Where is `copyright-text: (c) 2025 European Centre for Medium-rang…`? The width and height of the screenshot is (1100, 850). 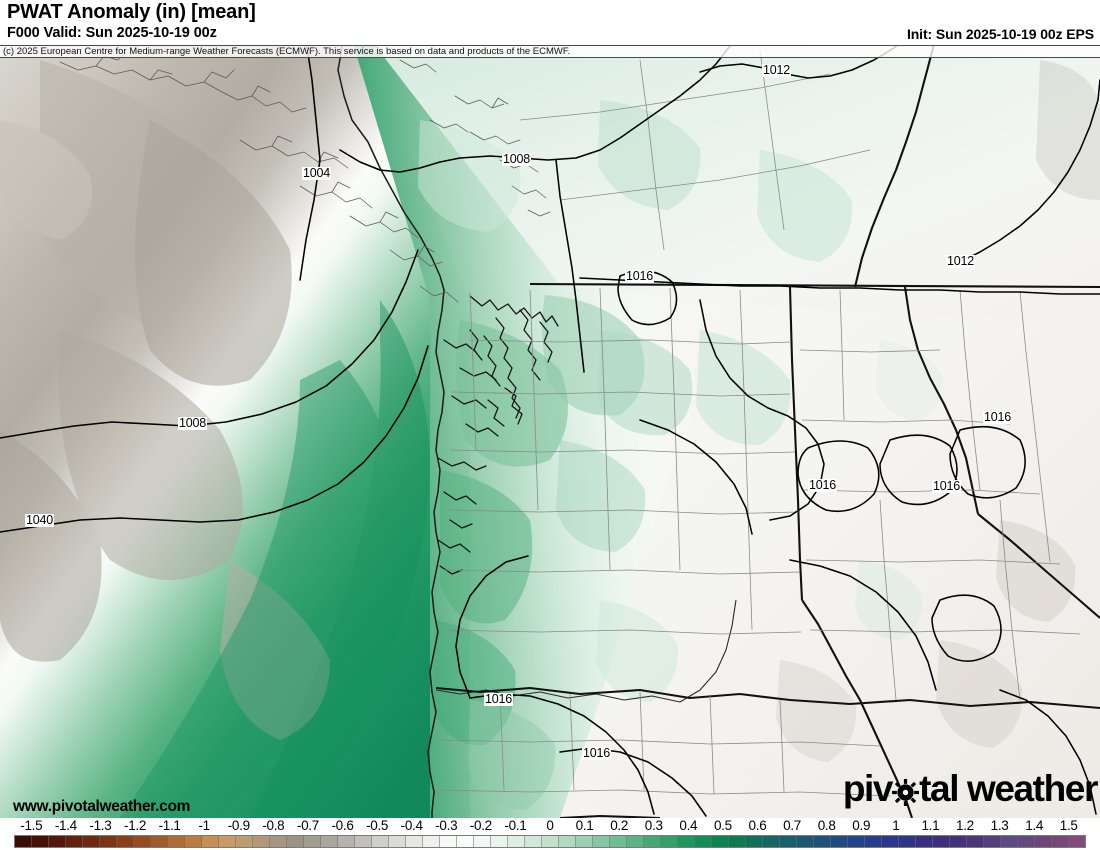
copyright-text: (c) 2025 European Centre for Medium-rang… is located at coordinates (287, 51).